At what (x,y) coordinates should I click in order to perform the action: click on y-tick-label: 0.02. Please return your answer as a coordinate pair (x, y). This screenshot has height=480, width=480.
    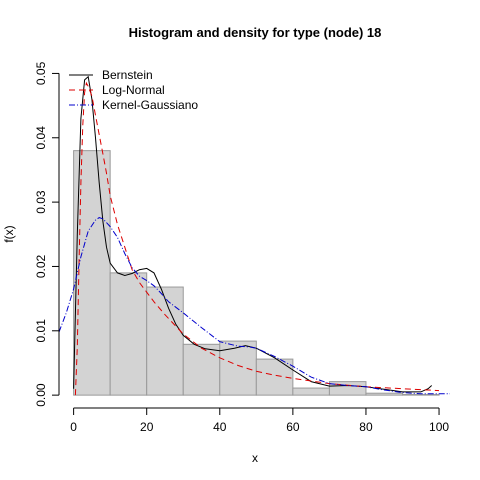
    Looking at the image, I should click on (41, 266).